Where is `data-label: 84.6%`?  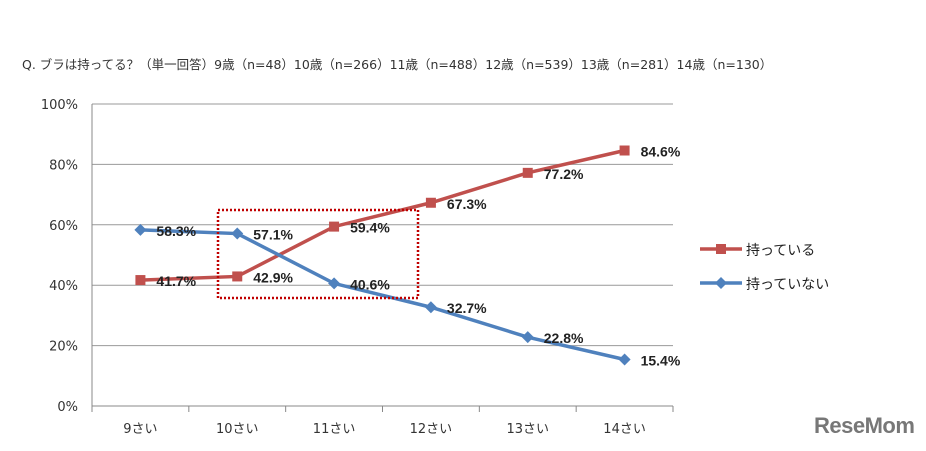 data-label: 84.6% is located at coordinates (661, 152).